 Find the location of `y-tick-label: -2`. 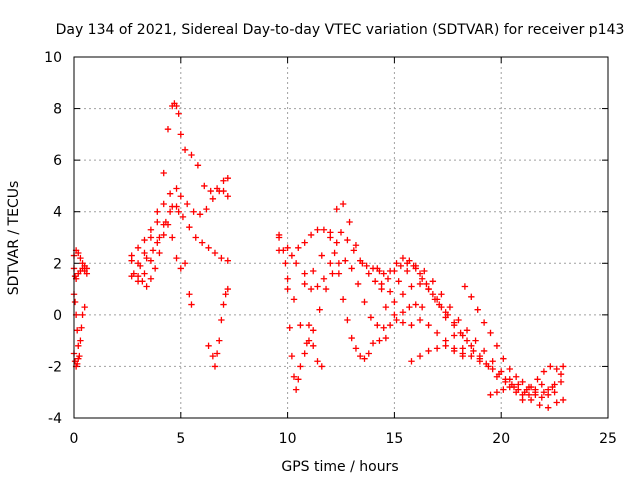

y-tick-label: -2 is located at coordinates (55, 367).